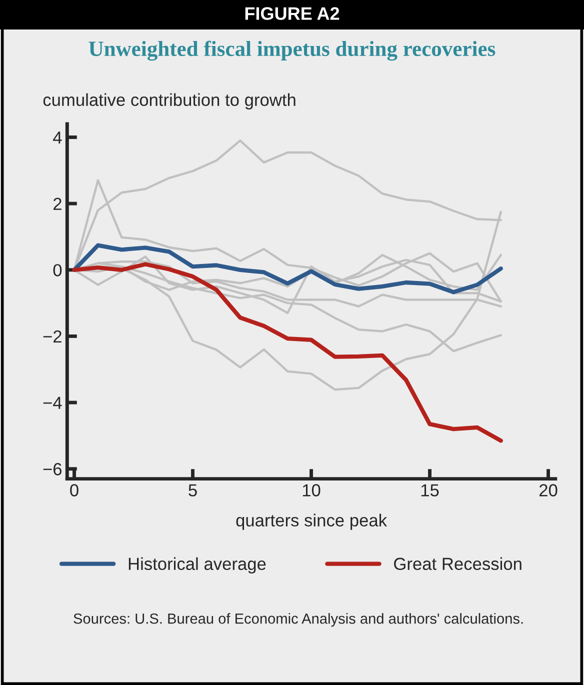 The height and width of the screenshot is (685, 584). I want to click on x-tick-label: 20, so click(548, 490).